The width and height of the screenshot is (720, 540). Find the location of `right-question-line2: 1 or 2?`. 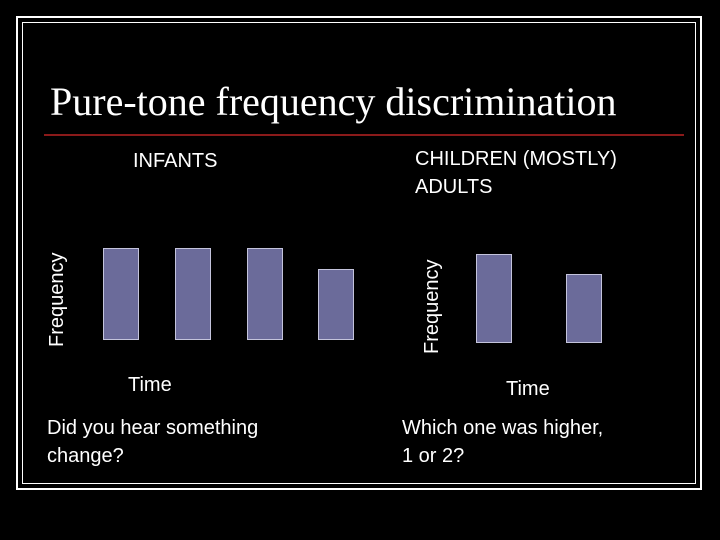

right-question-line2: 1 or 2? is located at coordinates (433, 456).